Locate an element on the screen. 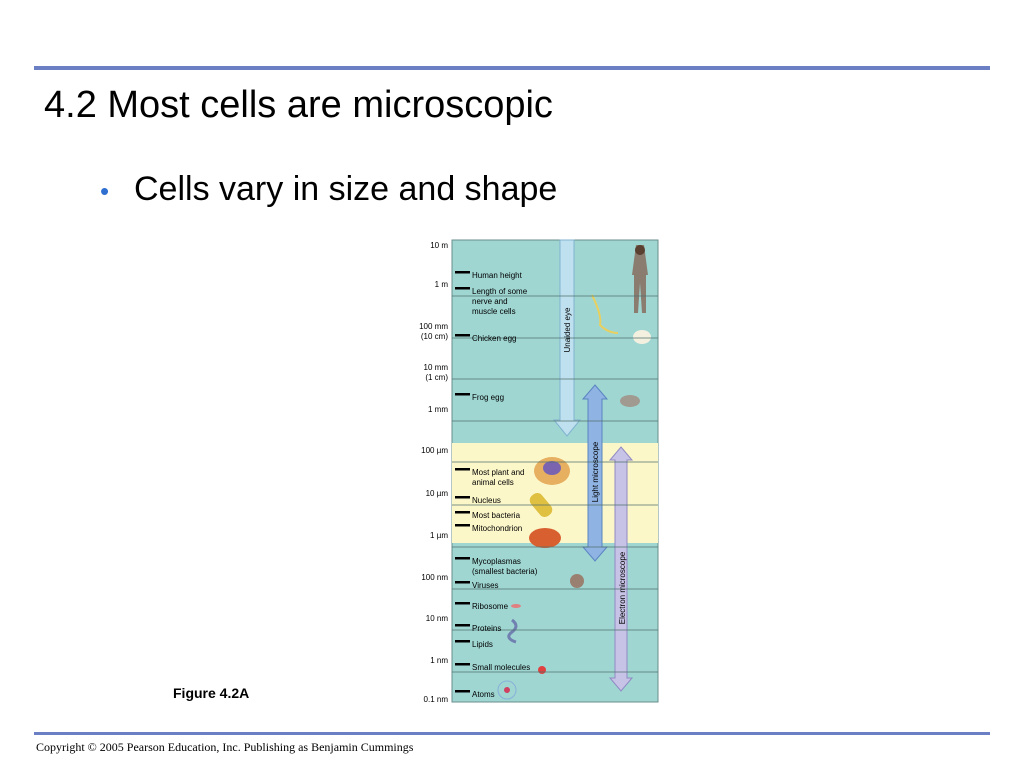  figure-caption: Figure 4.2A is located at coordinates (211, 693).